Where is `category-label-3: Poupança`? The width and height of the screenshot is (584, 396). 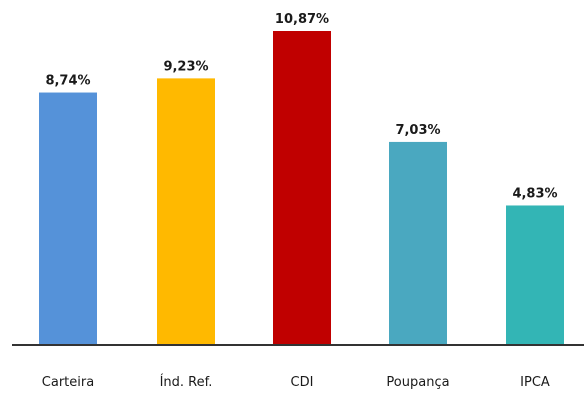 category-label-3: Poupança is located at coordinates (417, 382).